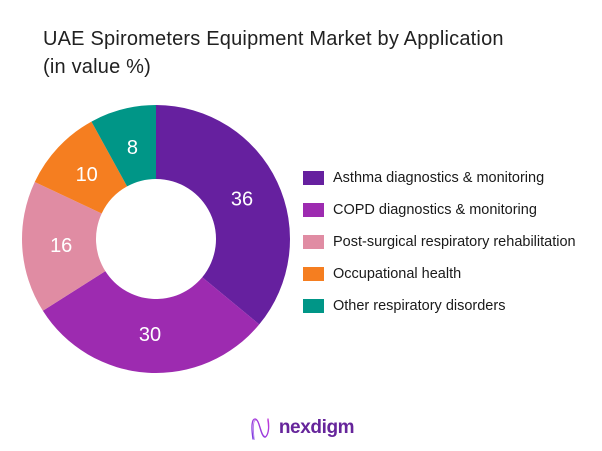 Image resolution: width=602 pixels, height=451 pixels. Describe the element at coordinates (419, 306) in the screenshot. I see `legend-label: Other respiratory disorders` at that location.